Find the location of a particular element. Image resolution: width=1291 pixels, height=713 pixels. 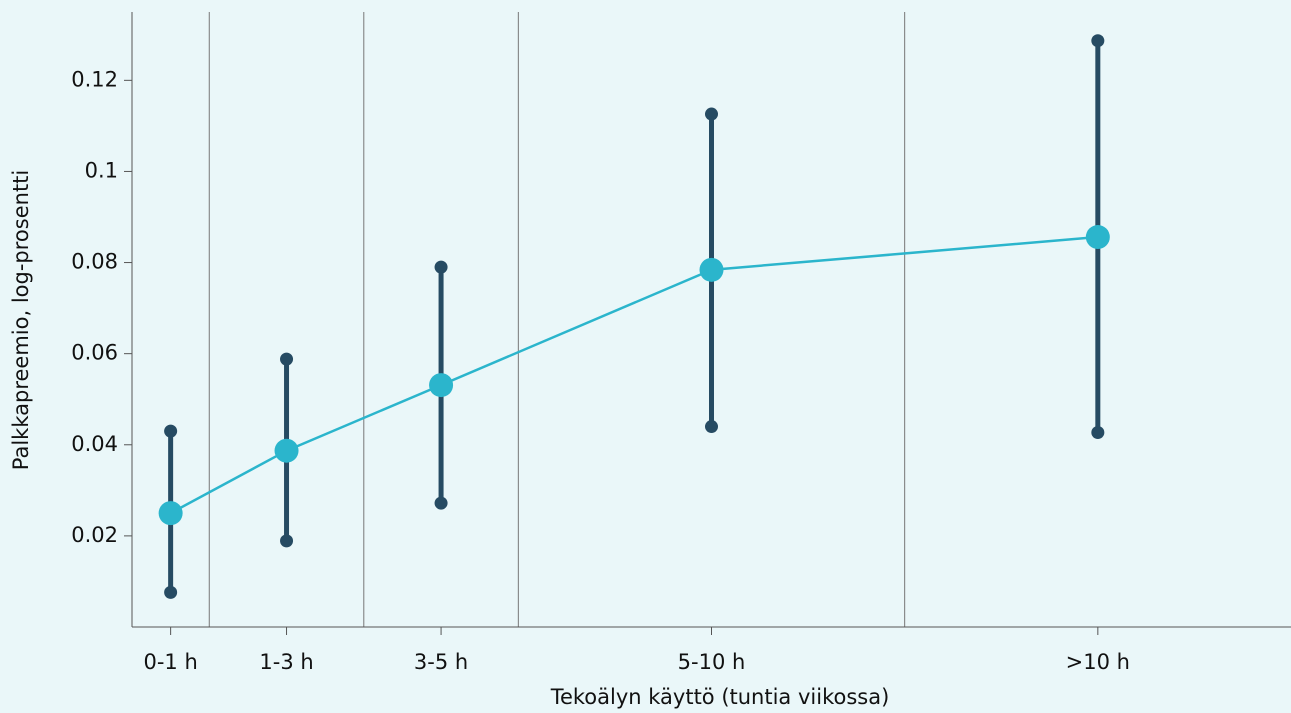

x-axis-label: Tekoälyn käyttö (tuntia viikossa) is located at coordinates (720, 697).